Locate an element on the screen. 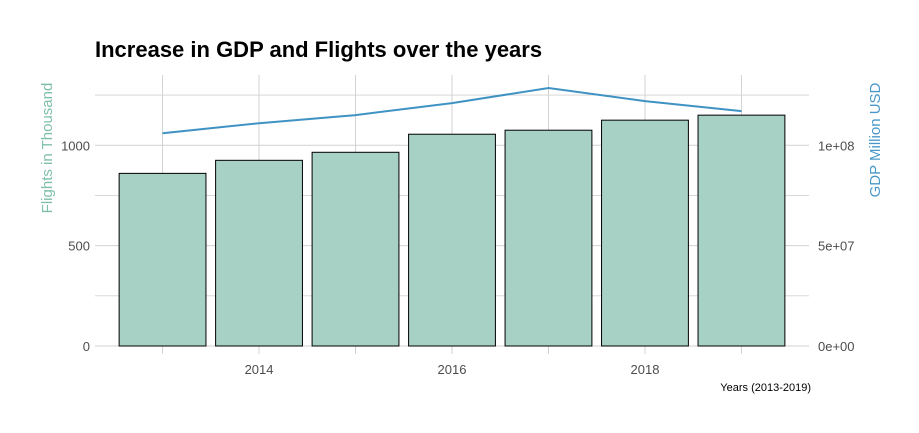 The width and height of the screenshot is (919, 433). y-axis-left-label: Flights in Thousand is located at coordinates (47, 148).